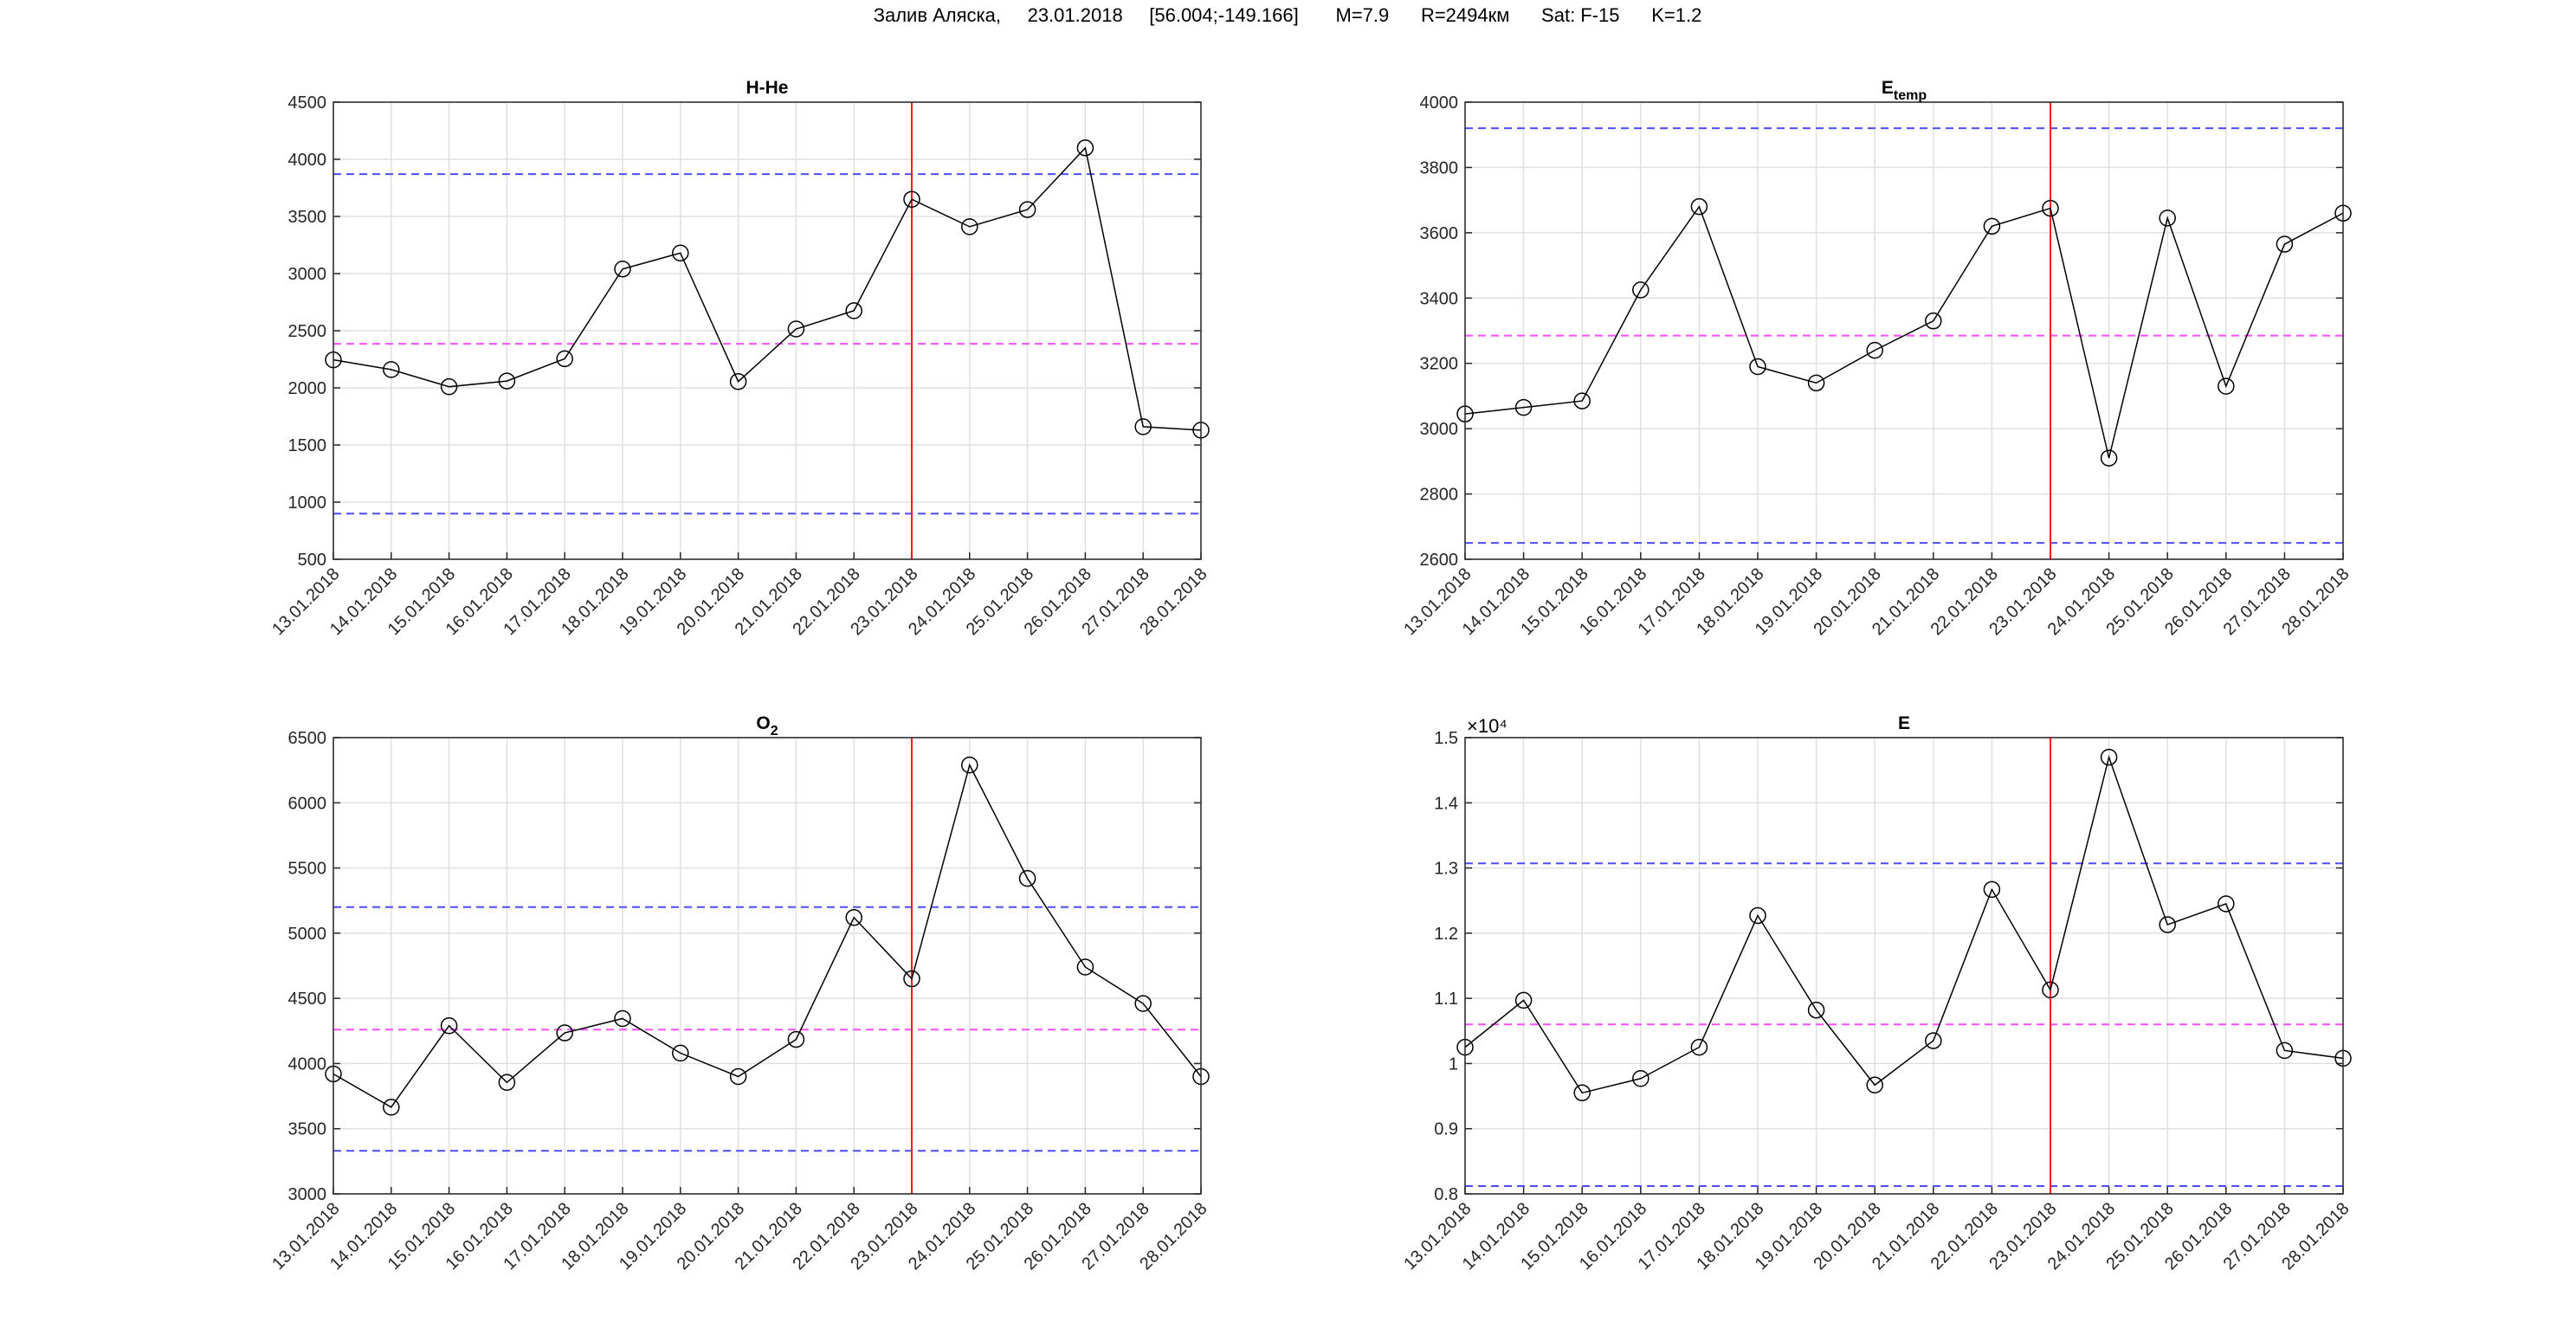 The height and width of the screenshot is (1335, 2576). Describe the element at coordinates (307, 503) in the screenshot. I see `y-tick-label: 1000` at that location.